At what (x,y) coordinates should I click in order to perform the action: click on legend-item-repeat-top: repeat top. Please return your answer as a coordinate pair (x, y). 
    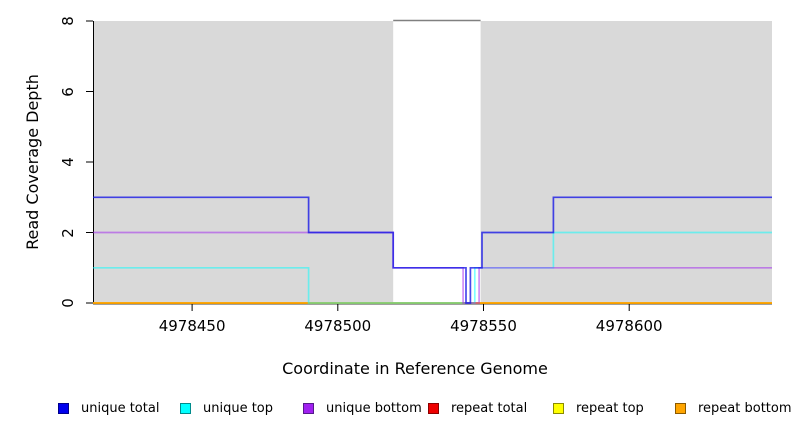
    Looking at the image, I should click on (598, 408).